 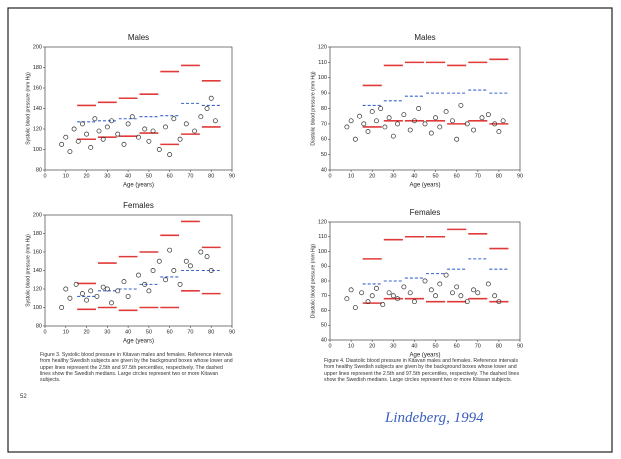 What do you see at coordinates (138, 205) in the screenshot?
I see `chart-title: Females` at bounding box center [138, 205].